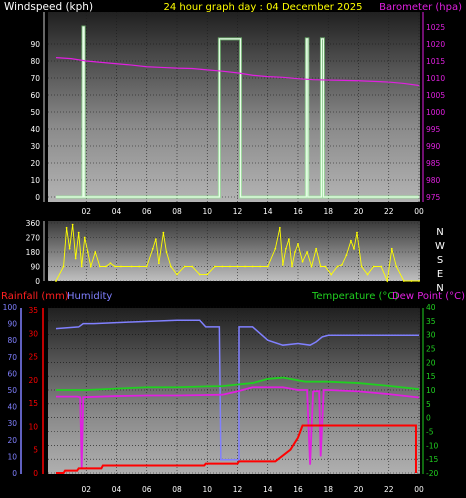  I want to click on wind-y-tick-label: 20, so click(35, 163).